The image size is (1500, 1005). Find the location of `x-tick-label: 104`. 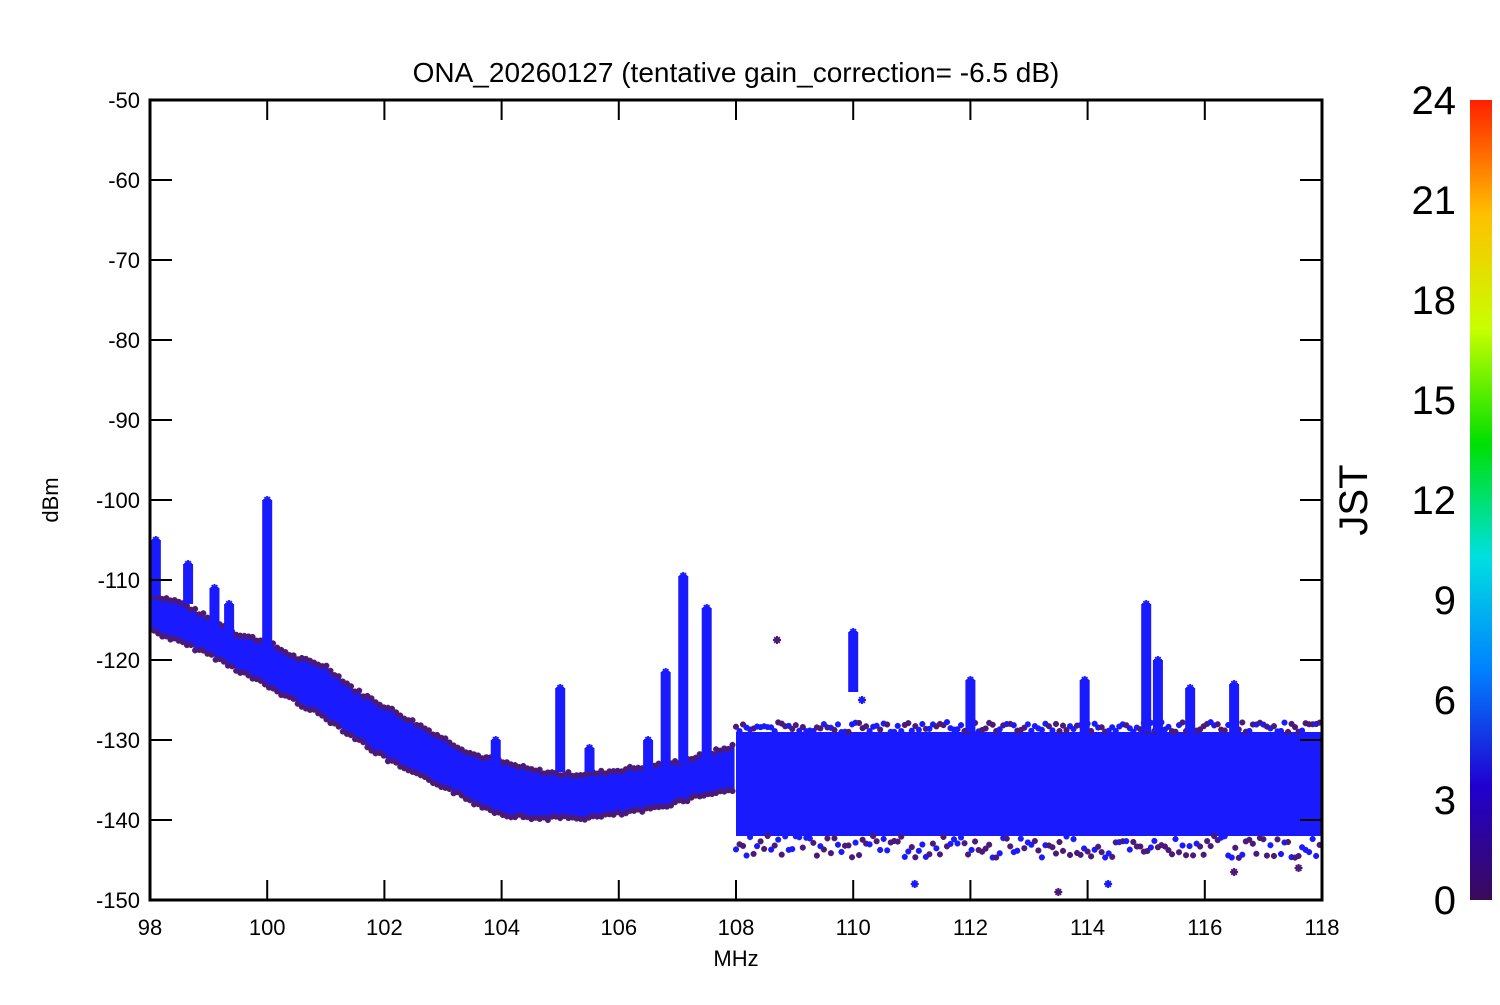

x-tick-label: 104 is located at coordinates (501, 927).